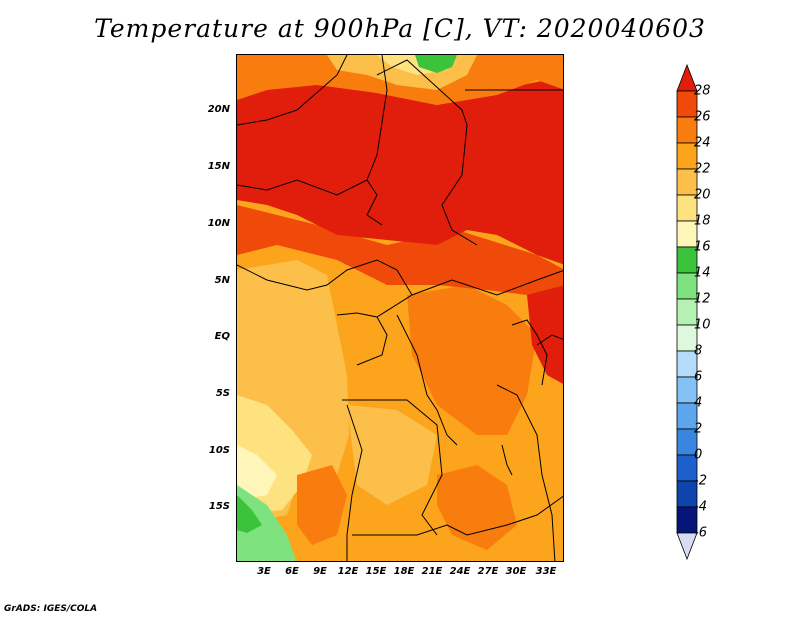 The width and height of the screenshot is (800, 618). Describe the element at coordinates (460, 571) in the screenshot. I see `lon-label-24e: 24E` at that location.